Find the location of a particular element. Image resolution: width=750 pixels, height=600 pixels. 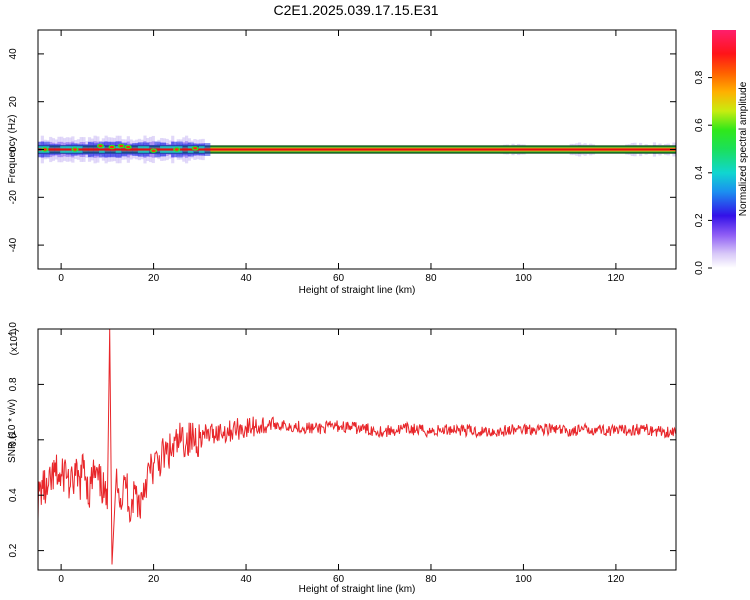

snr-x-tick-label: 20 is located at coordinates (154, 579).